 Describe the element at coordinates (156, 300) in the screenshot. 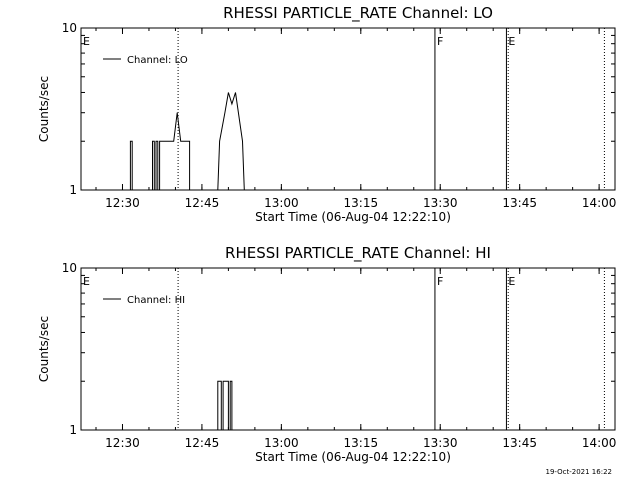

I see `legend-entry: Channel: HI` at that location.